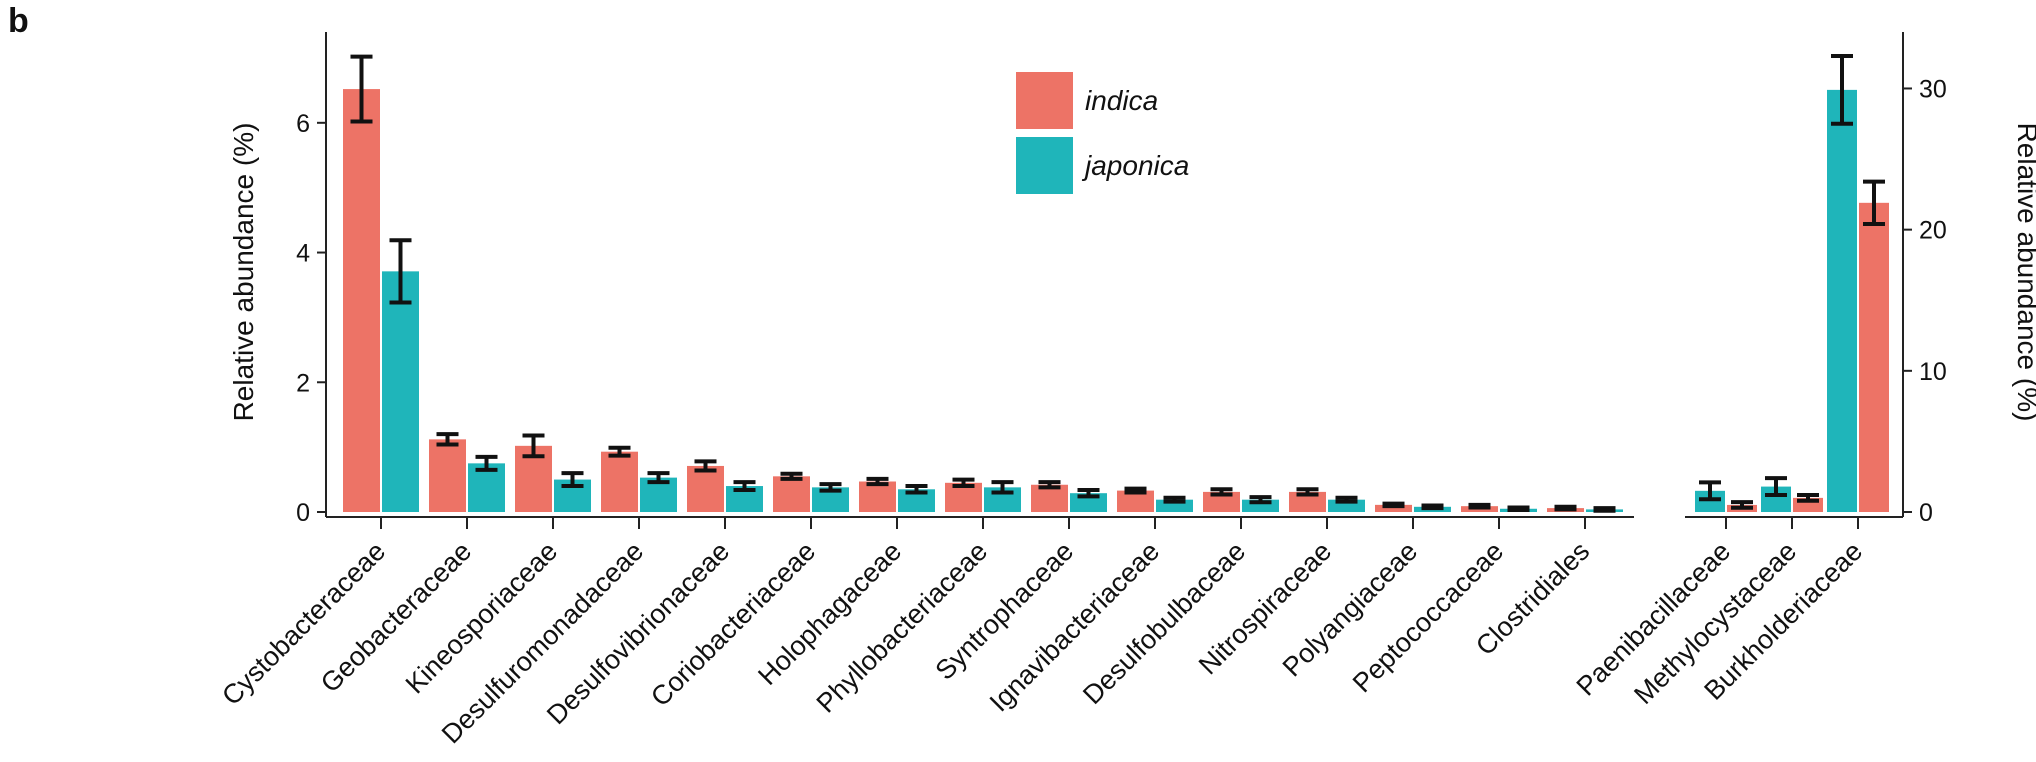 The height and width of the screenshot is (762, 2036). Describe the element at coordinates (1792, 283) in the screenshot. I see `right-bars` at that location.